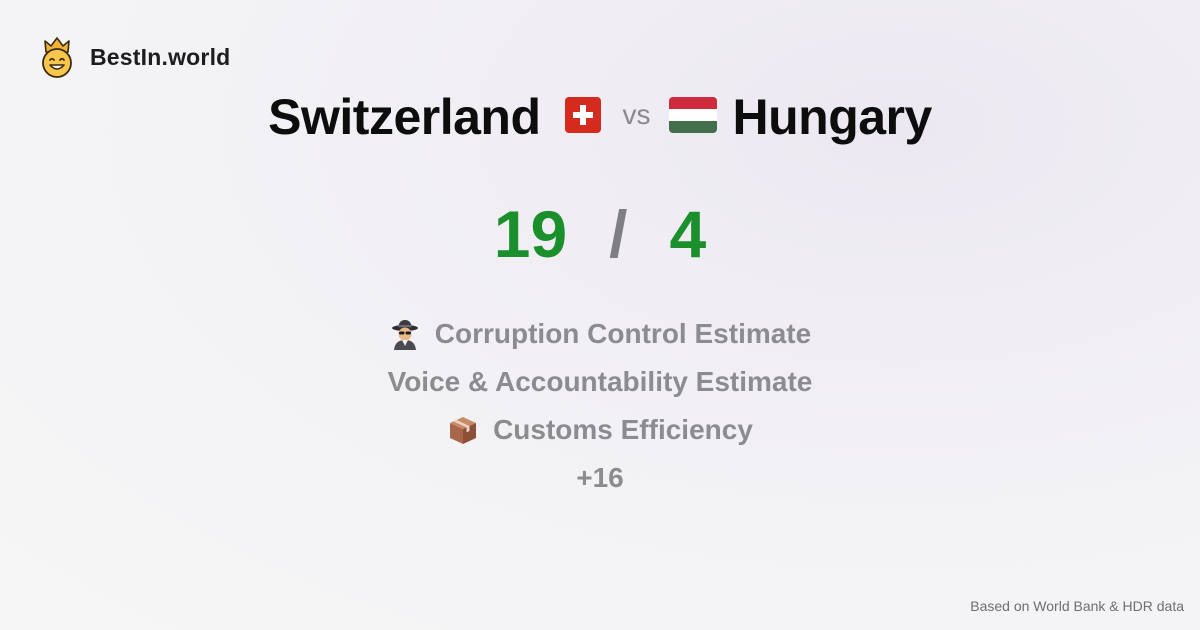  Describe the element at coordinates (57, 57) in the screenshot. I see `crown-smiley-icon` at that location.